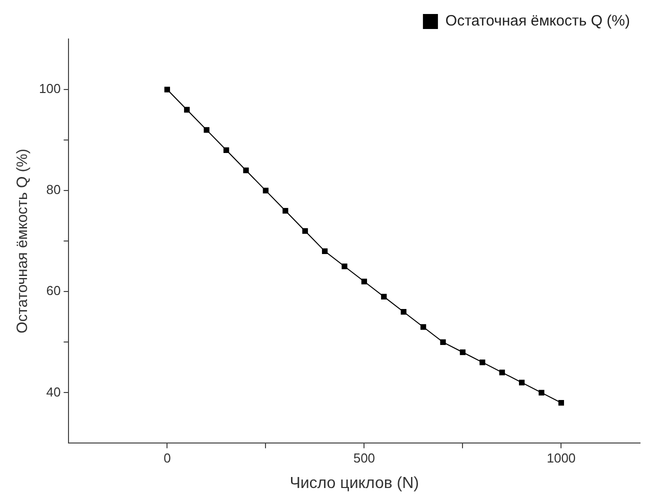 The width and height of the screenshot is (648, 501). Describe the element at coordinates (23, 241) in the screenshot. I see `y-axis-title: Остаточная ёмкость Q (%)` at that location.